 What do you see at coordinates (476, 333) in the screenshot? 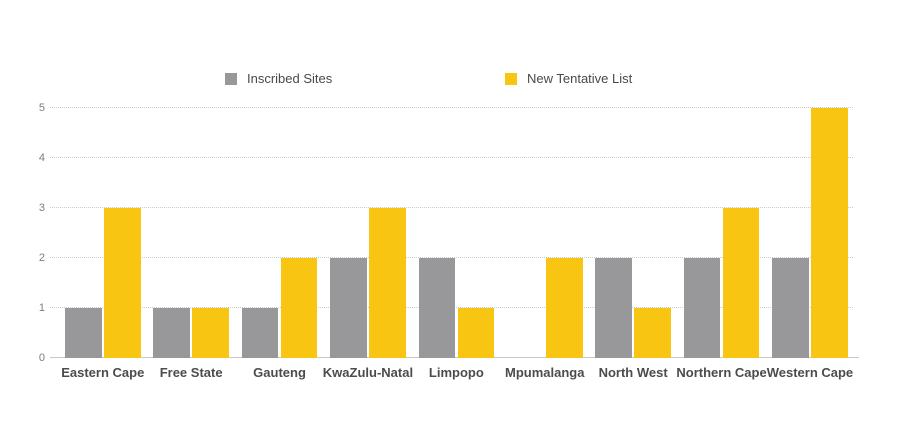
I see `bar-new-tentative-list-limpopo` at bounding box center [476, 333].